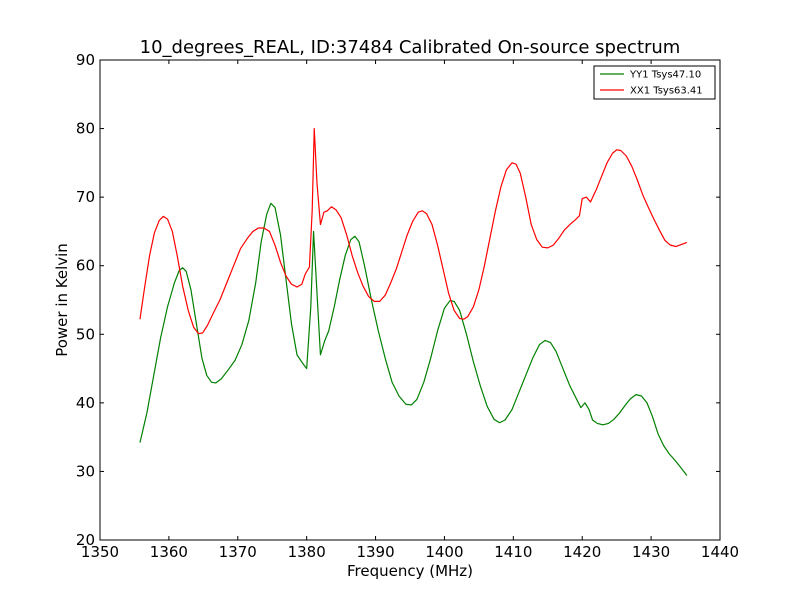  I want to click on y-tick-label: 50, so click(85, 334).